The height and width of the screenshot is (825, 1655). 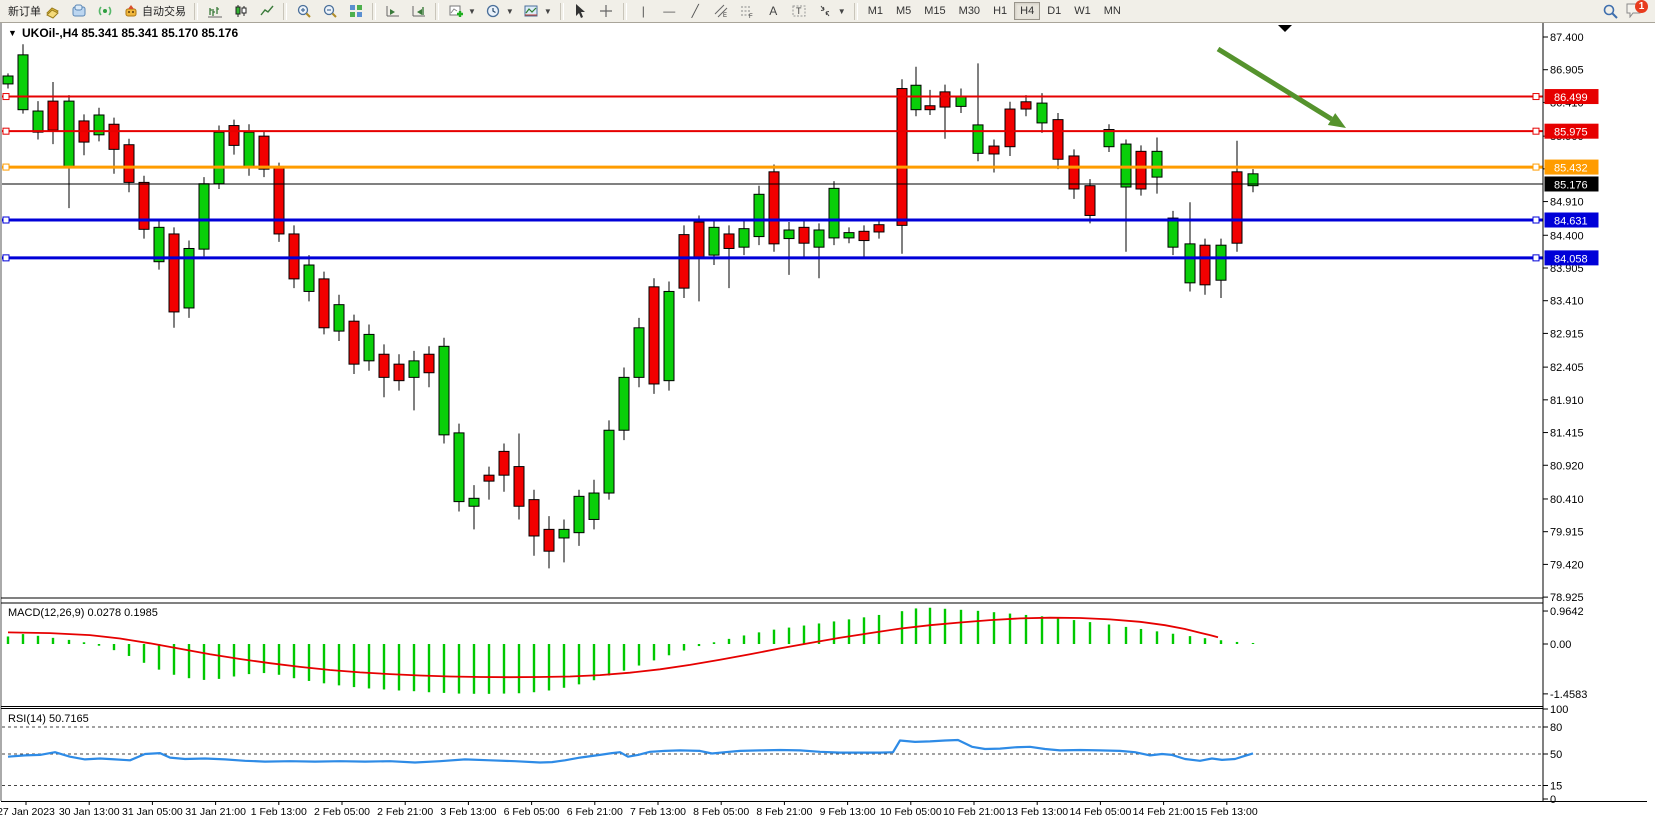 What do you see at coordinates (643, 11) in the screenshot?
I see `vertical-line-button: |` at bounding box center [643, 11].